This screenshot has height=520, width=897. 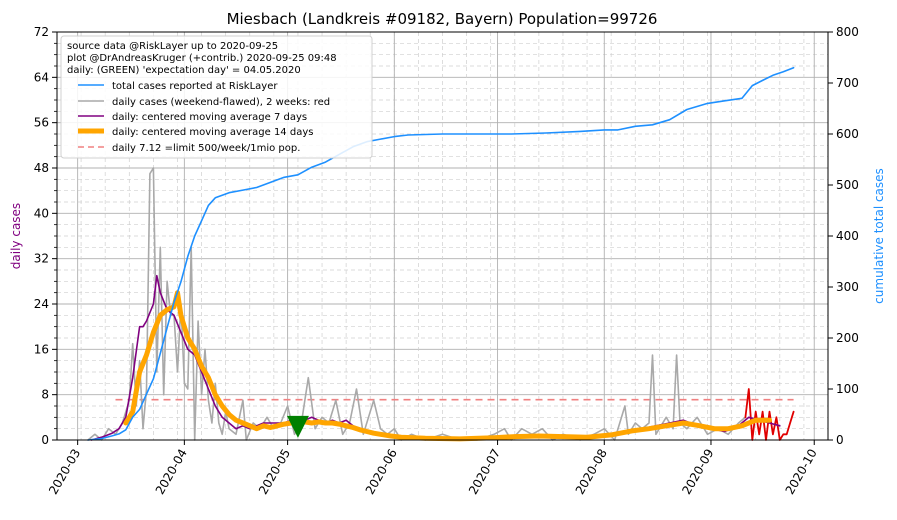 I want to click on legend-box, so click(x=216, y=97).